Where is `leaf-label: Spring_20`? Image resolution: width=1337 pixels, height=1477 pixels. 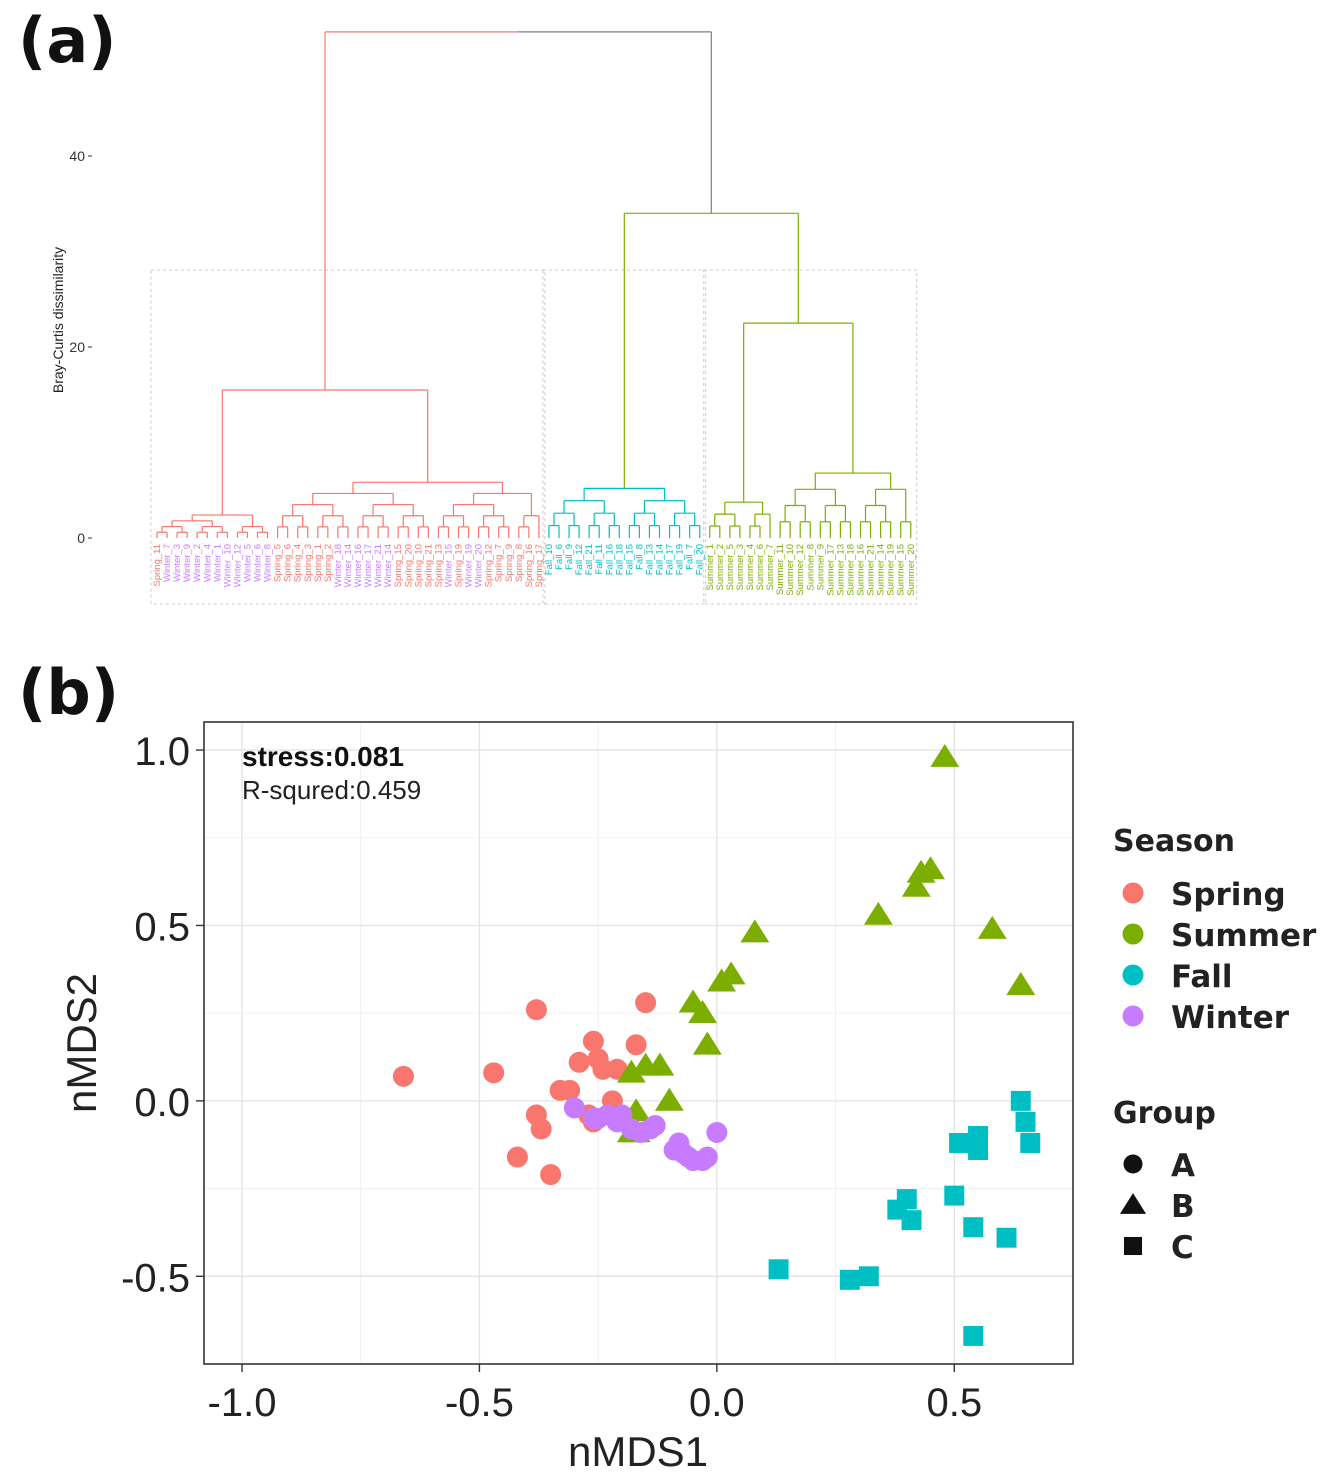
leaf-label: Spring_20 is located at coordinates (408, 565).